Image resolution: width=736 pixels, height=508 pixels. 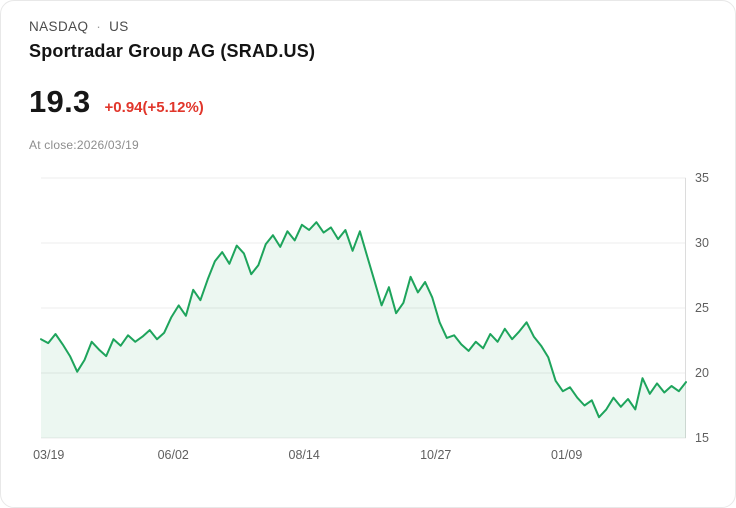 What do you see at coordinates (172, 51) in the screenshot?
I see `page-title: Sportradar Group AG (SRAD.US)` at bounding box center [172, 51].